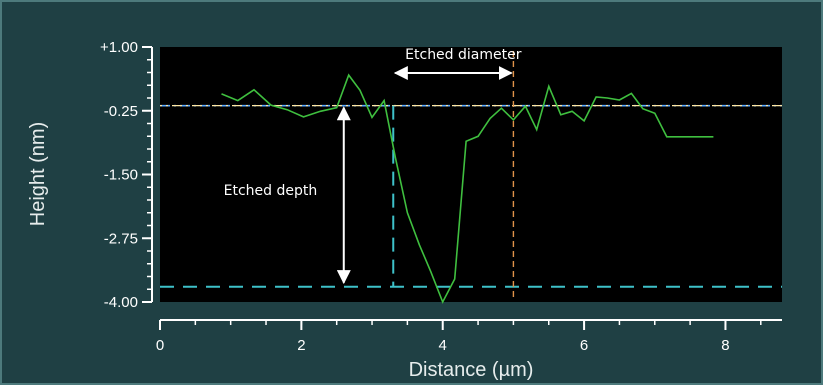 This screenshot has height=385, width=823. What do you see at coordinates (121, 302) in the screenshot?
I see `y-tick-label: -4.00` at bounding box center [121, 302].